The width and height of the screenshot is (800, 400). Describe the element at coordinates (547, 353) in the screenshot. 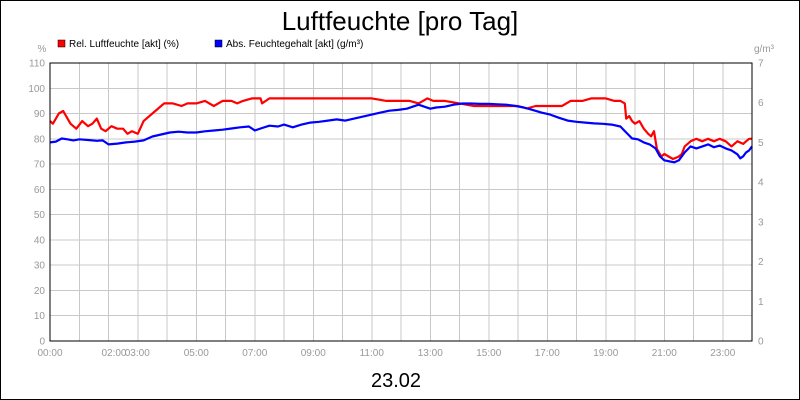

I see `x-tick-label: 17:00` at that location.